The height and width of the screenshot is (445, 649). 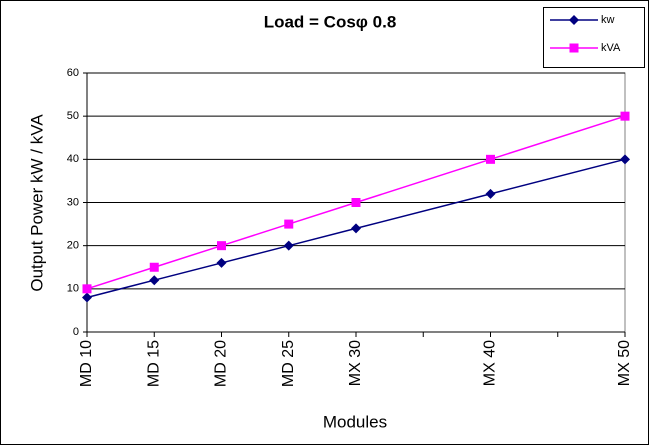 I want to click on x-tick-label: MD 15, so click(x=153, y=363).